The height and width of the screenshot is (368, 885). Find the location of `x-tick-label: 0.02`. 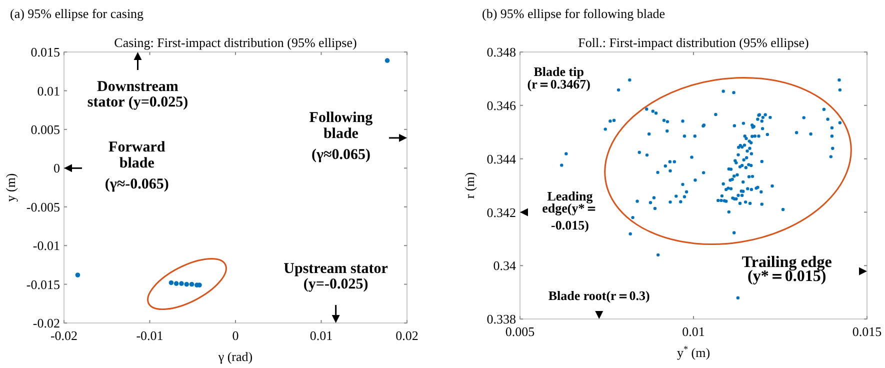

x-tick-label: 0.02 is located at coordinates (407, 335).